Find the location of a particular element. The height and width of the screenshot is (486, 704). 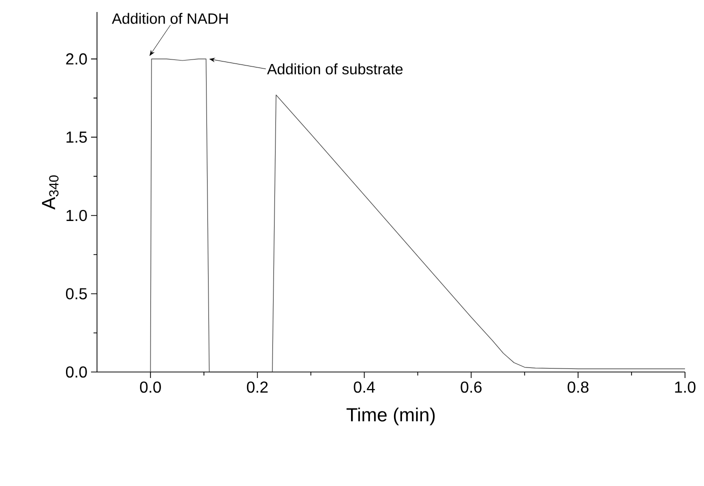

x-tick-label: 0.2 is located at coordinates (257, 387).